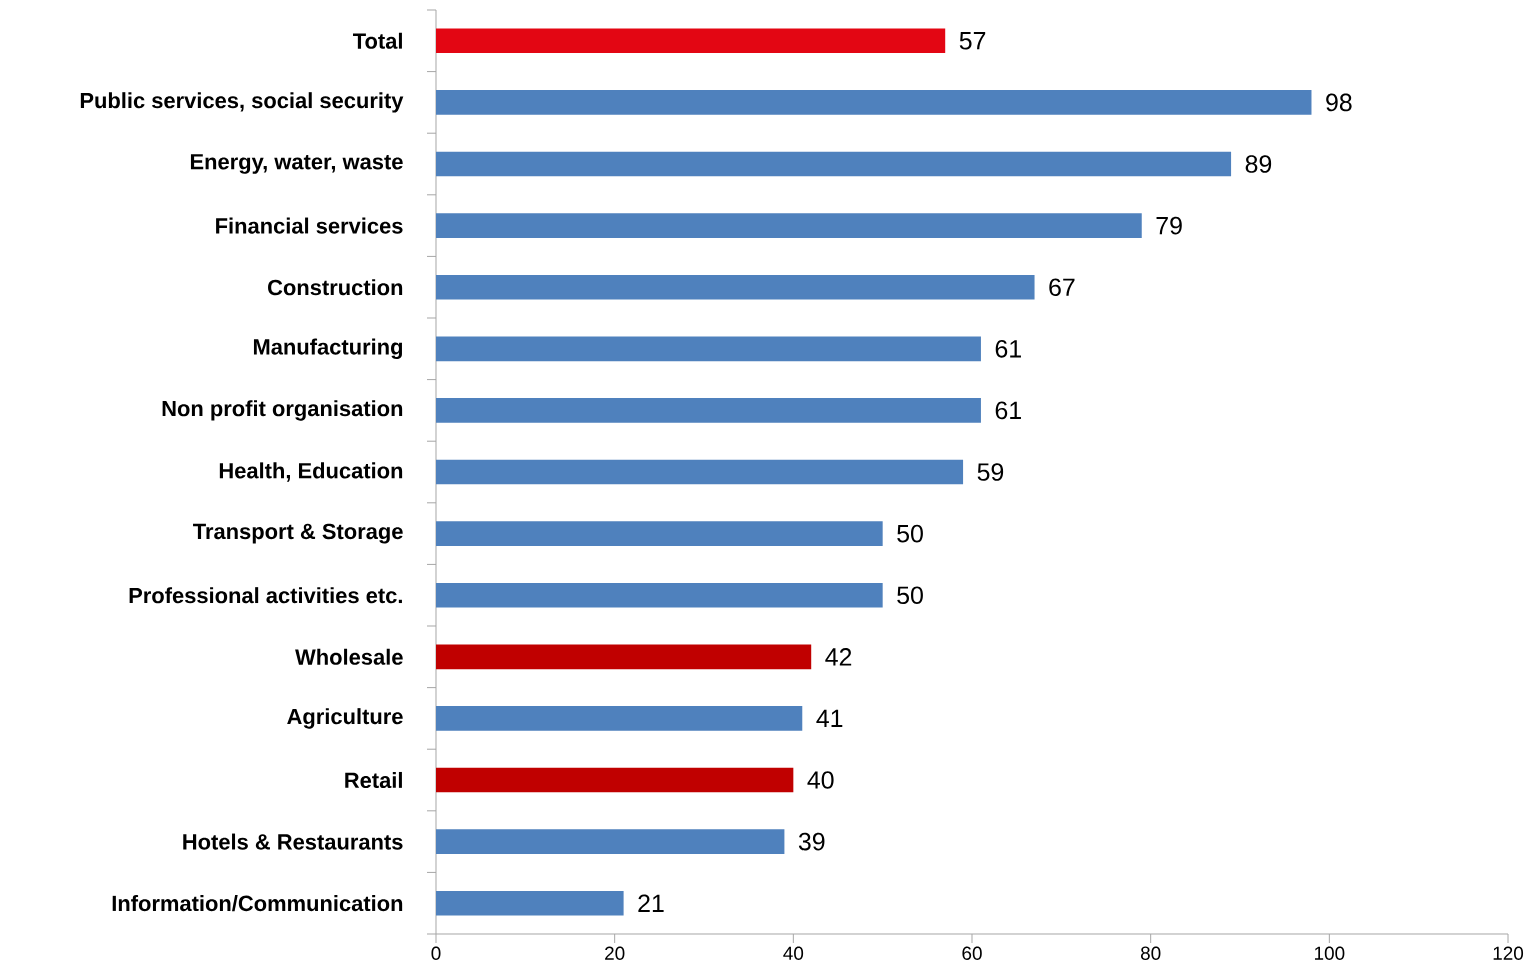 This screenshot has height=979, width=1531. Describe the element at coordinates (345, 718) in the screenshot. I see `y-tick-label: Agriculture` at that location.